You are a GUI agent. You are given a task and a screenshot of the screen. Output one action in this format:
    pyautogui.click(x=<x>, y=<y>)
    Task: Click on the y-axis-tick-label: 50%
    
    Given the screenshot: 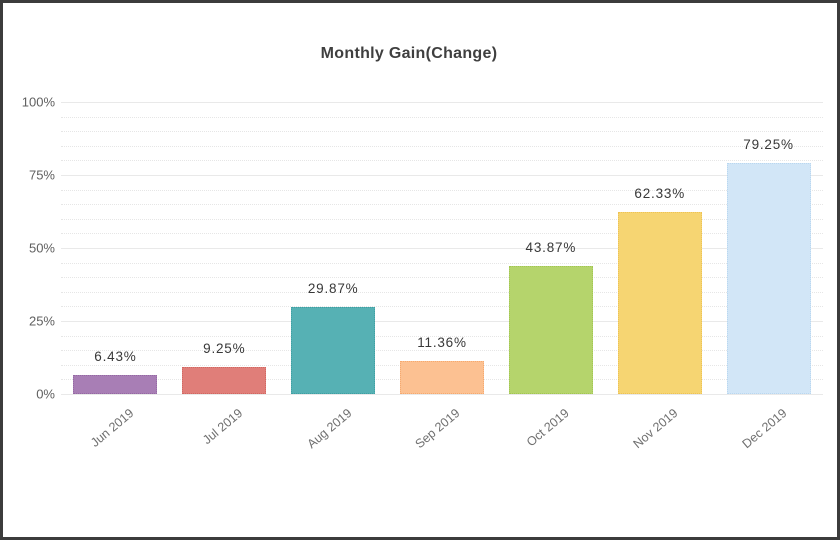 What is the action you would take?
    pyautogui.click(x=41, y=248)
    